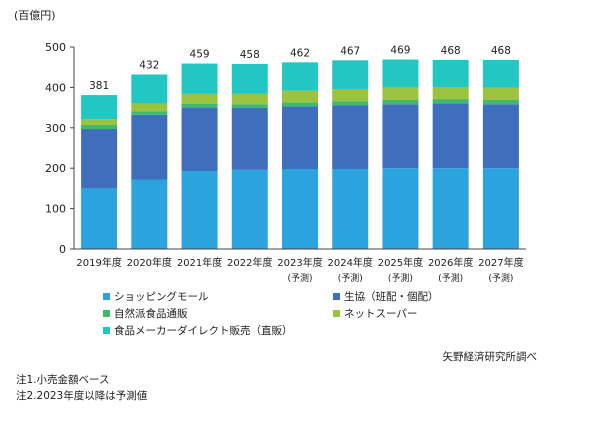 This screenshot has height=421, width=599. I want to click on x-tick-label: 2026年度, so click(450, 262).